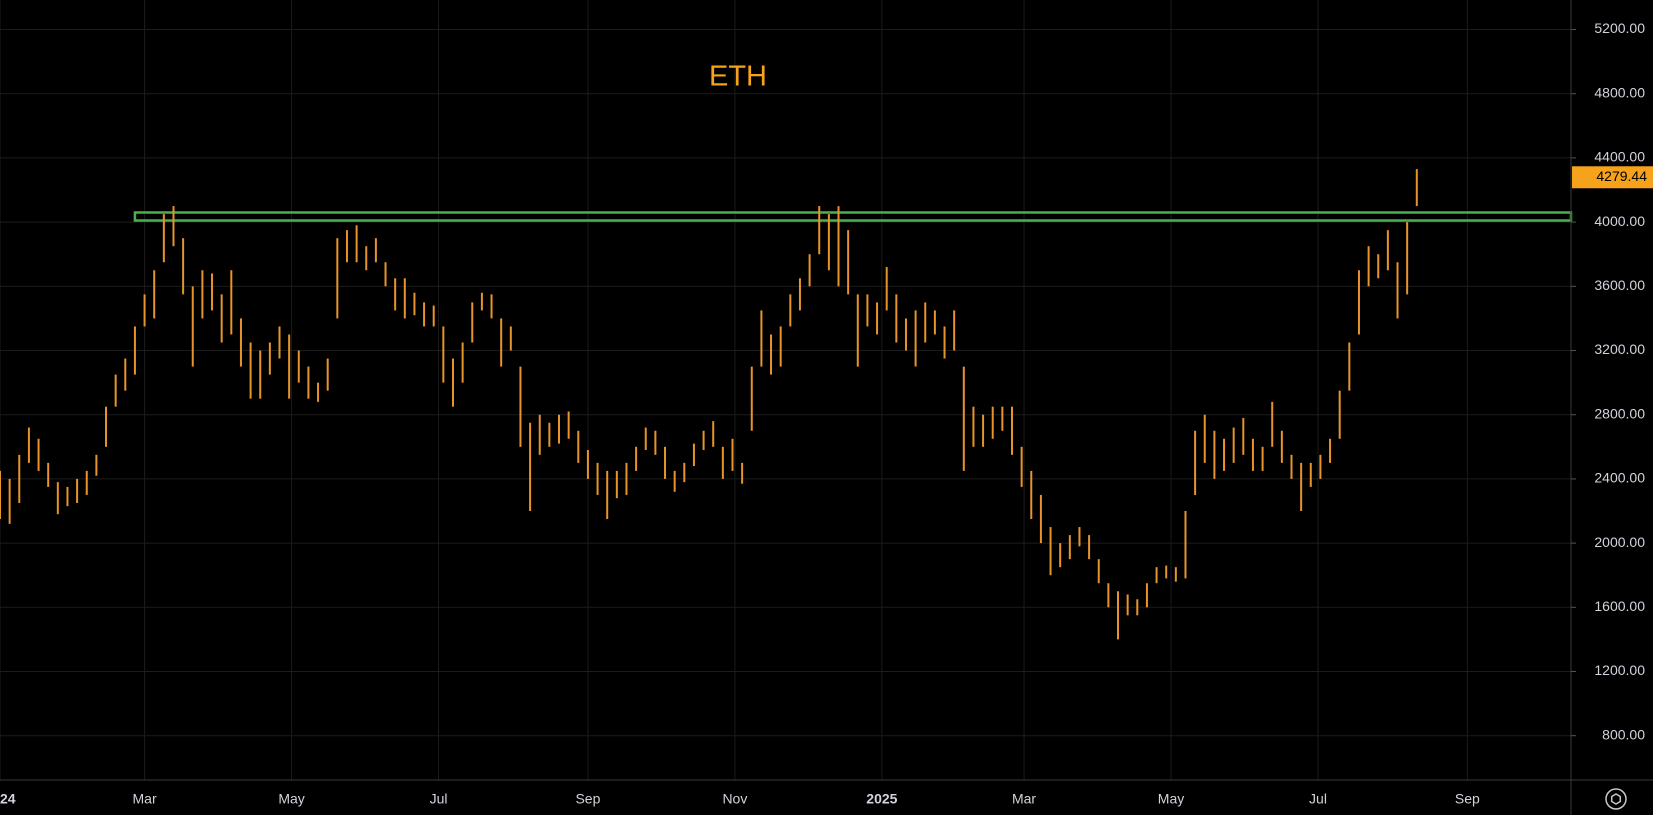 This screenshot has height=815, width=1653. I want to click on last-price-box, so click(1612, 177).